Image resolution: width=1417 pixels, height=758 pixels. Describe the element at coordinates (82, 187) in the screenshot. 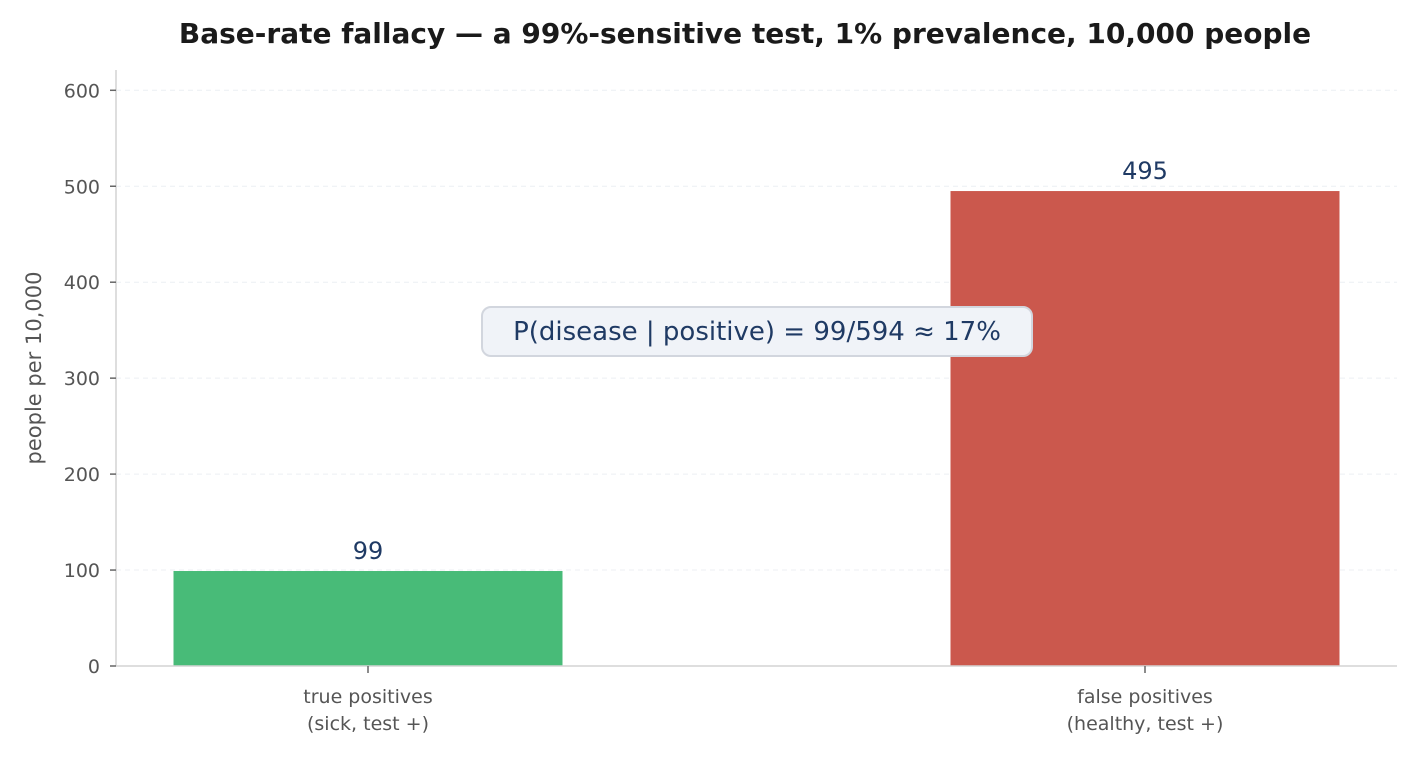

I see `y-tick-label: 500` at that location.